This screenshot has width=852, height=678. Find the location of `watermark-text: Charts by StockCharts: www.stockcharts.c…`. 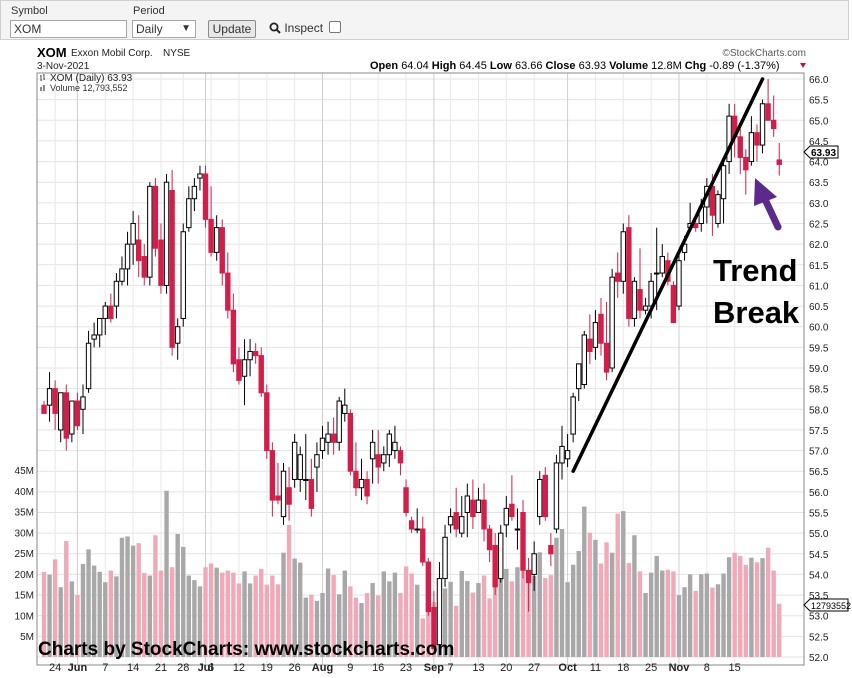

watermark-text: Charts by StockCharts: www.stockcharts.c… is located at coordinates (246, 649).